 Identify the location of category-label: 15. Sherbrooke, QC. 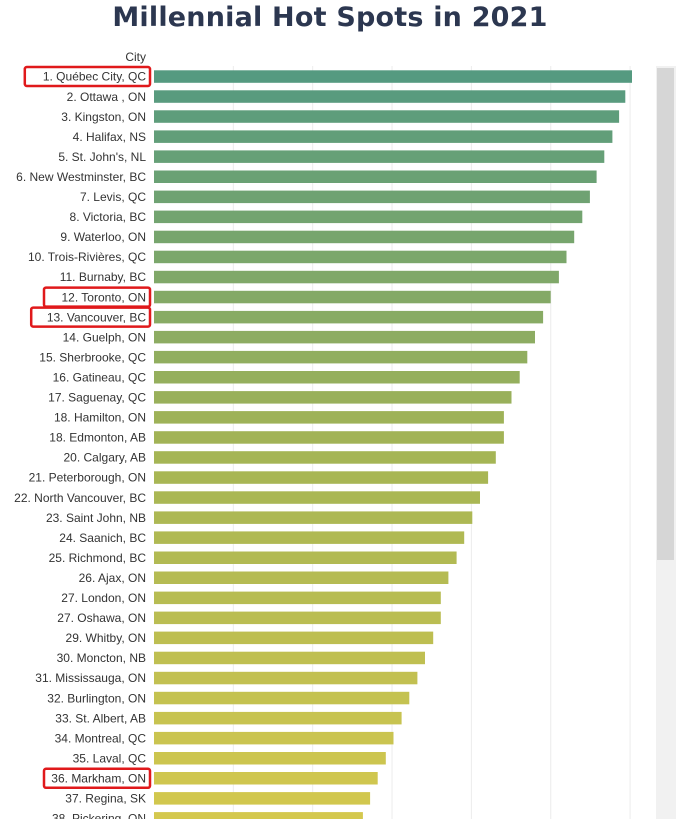
(92, 357).